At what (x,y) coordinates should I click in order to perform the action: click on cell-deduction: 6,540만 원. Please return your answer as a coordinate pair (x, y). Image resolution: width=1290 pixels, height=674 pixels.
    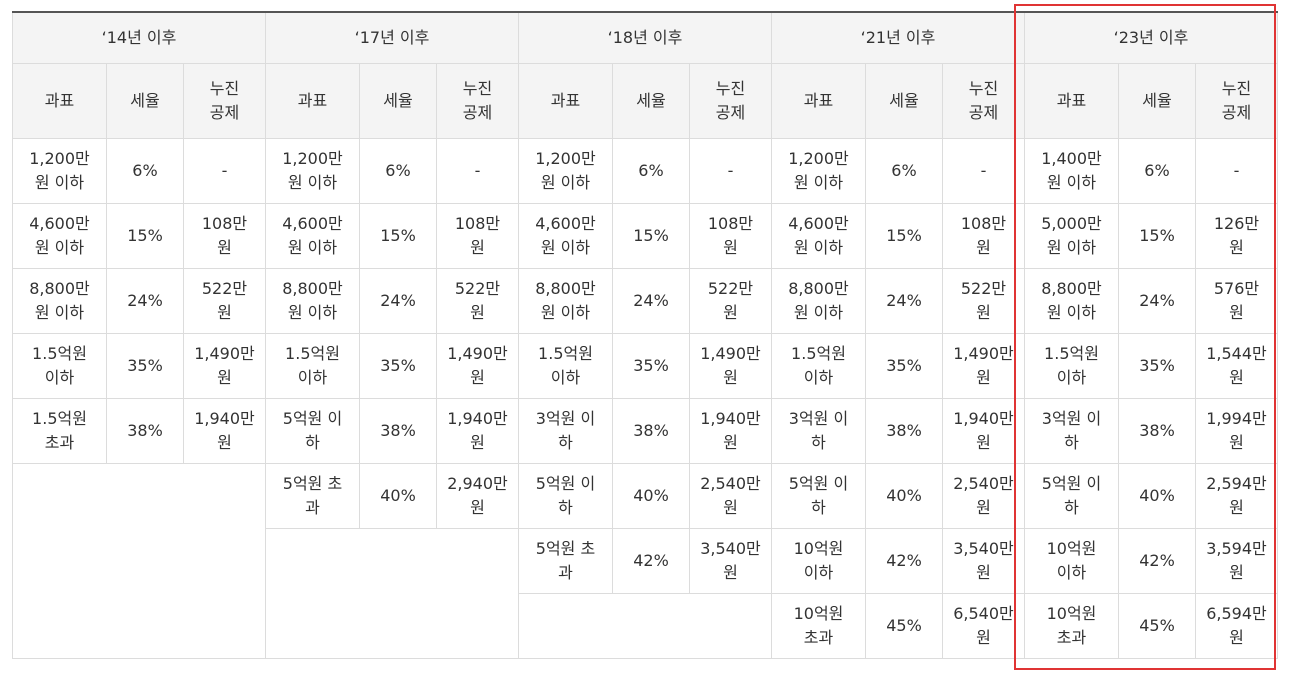
    Looking at the image, I should click on (983, 626).